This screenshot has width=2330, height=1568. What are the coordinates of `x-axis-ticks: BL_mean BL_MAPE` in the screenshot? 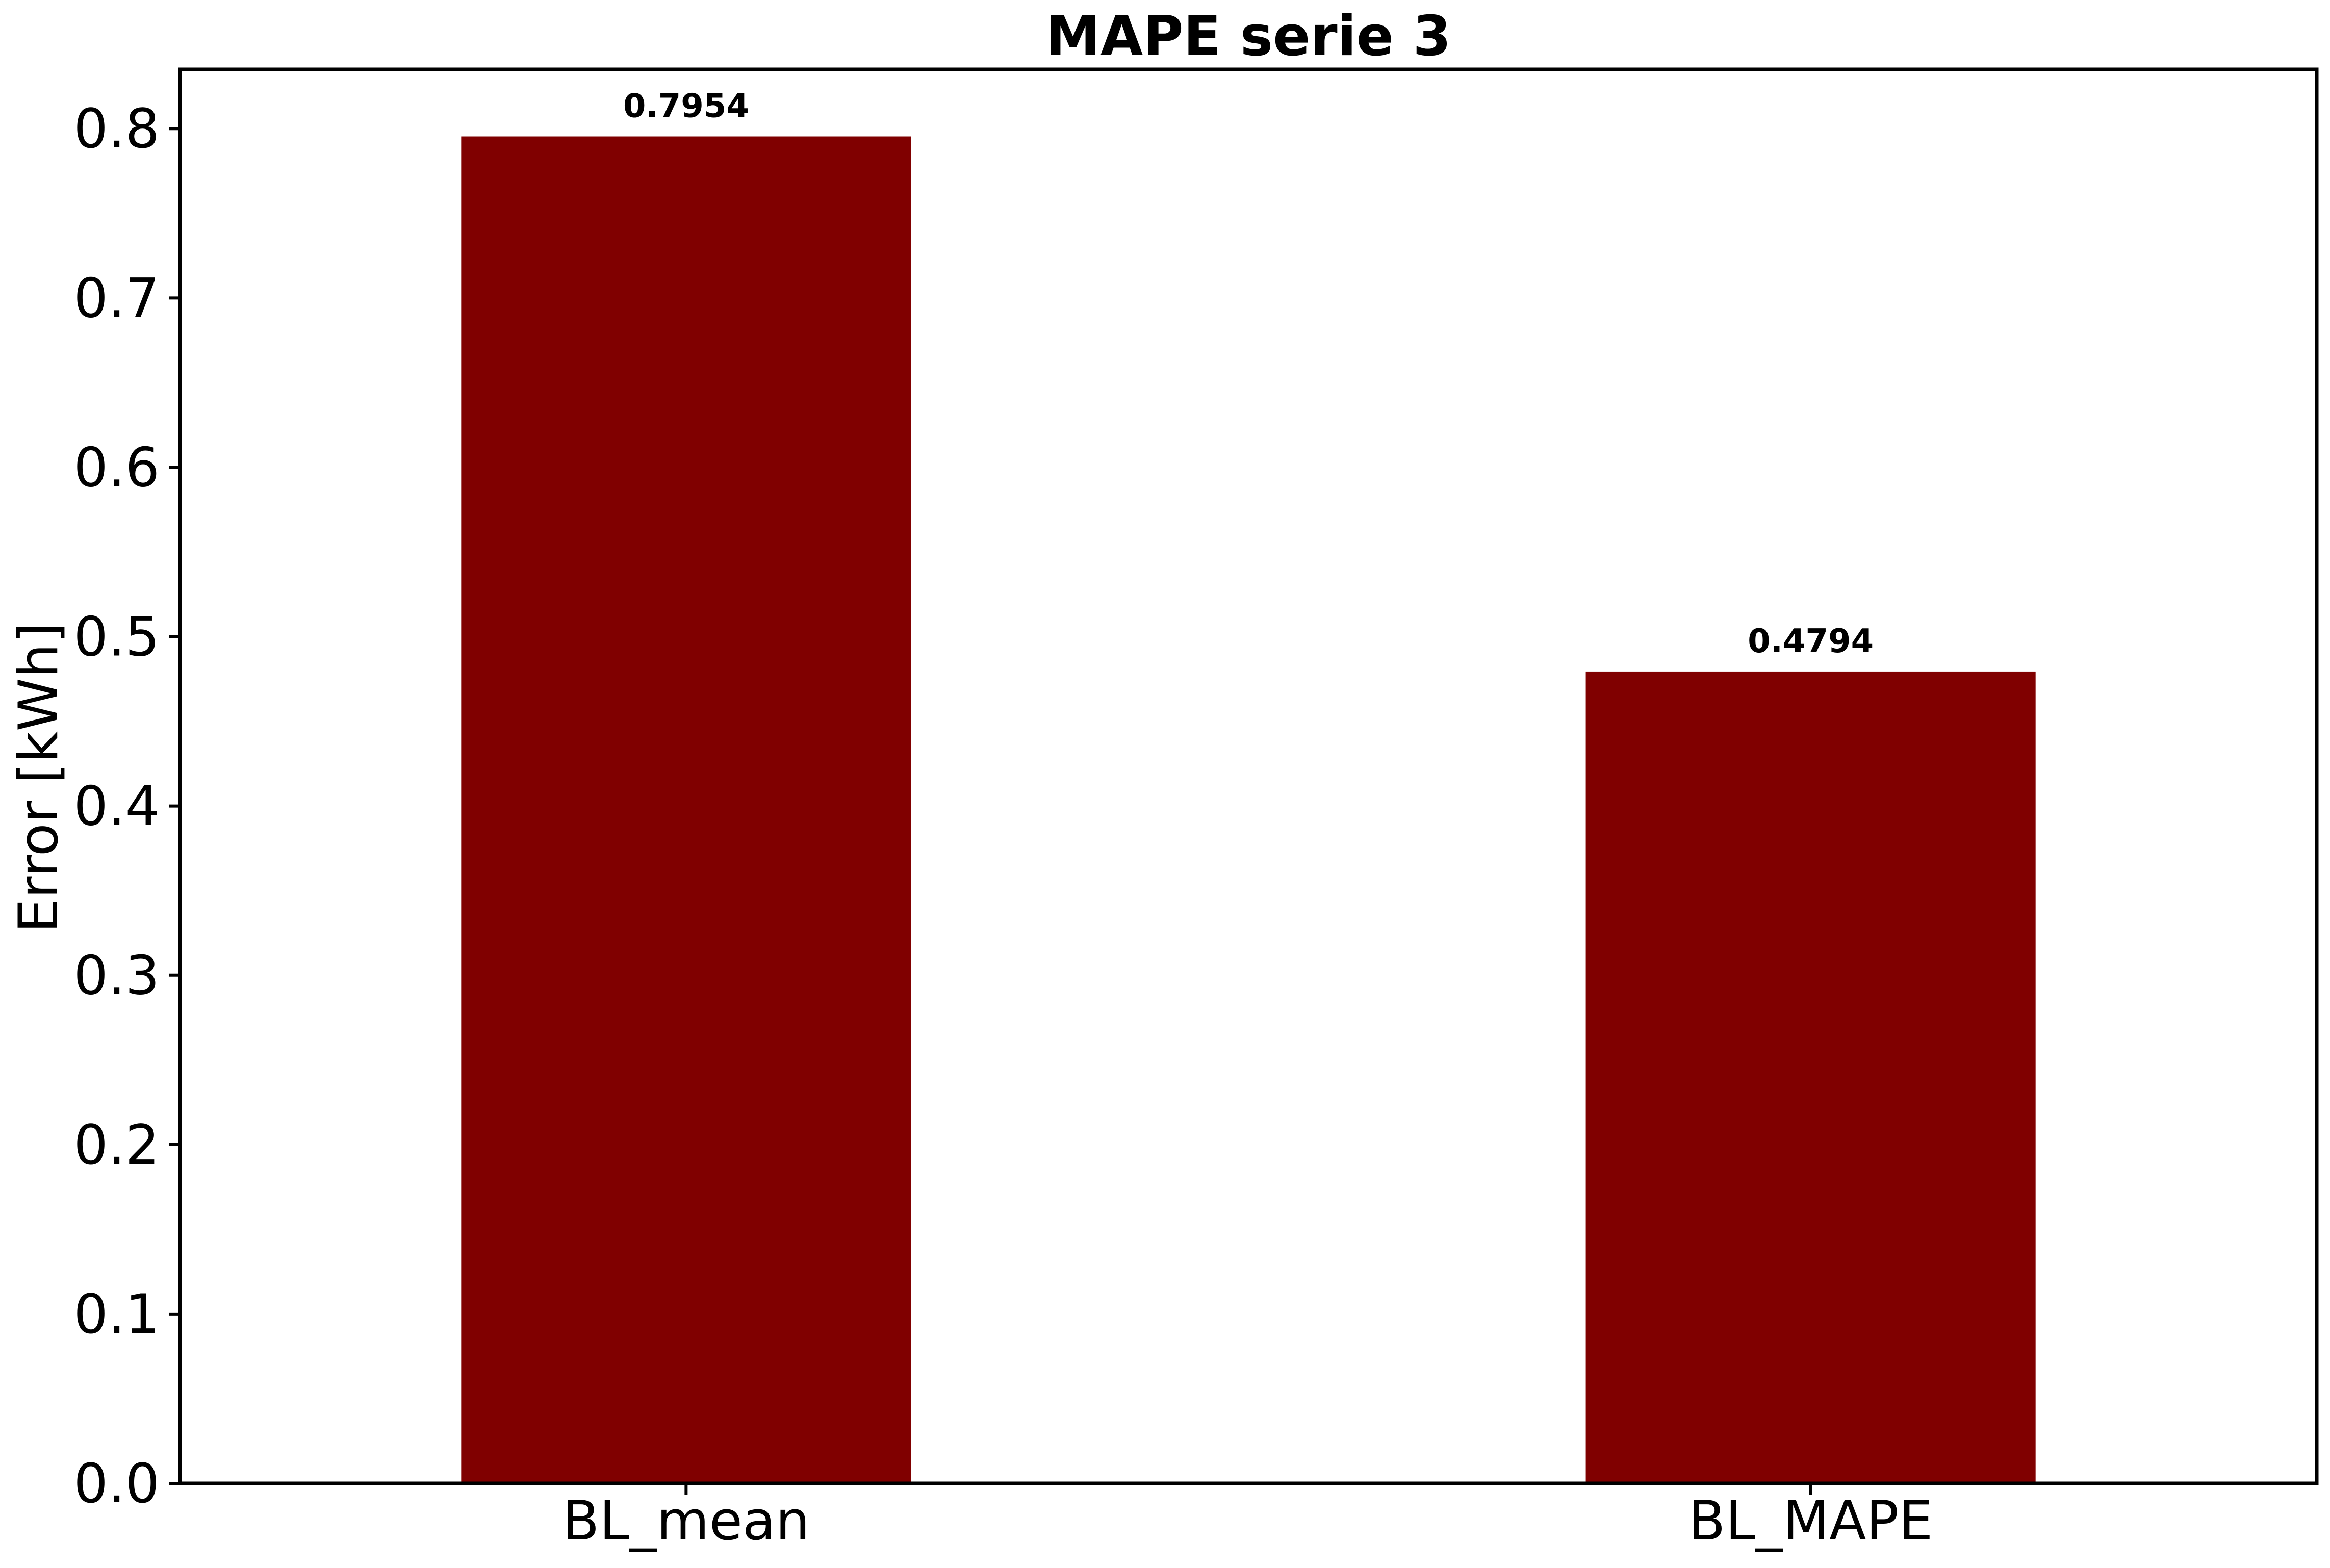 It's located at (1247, 1517).